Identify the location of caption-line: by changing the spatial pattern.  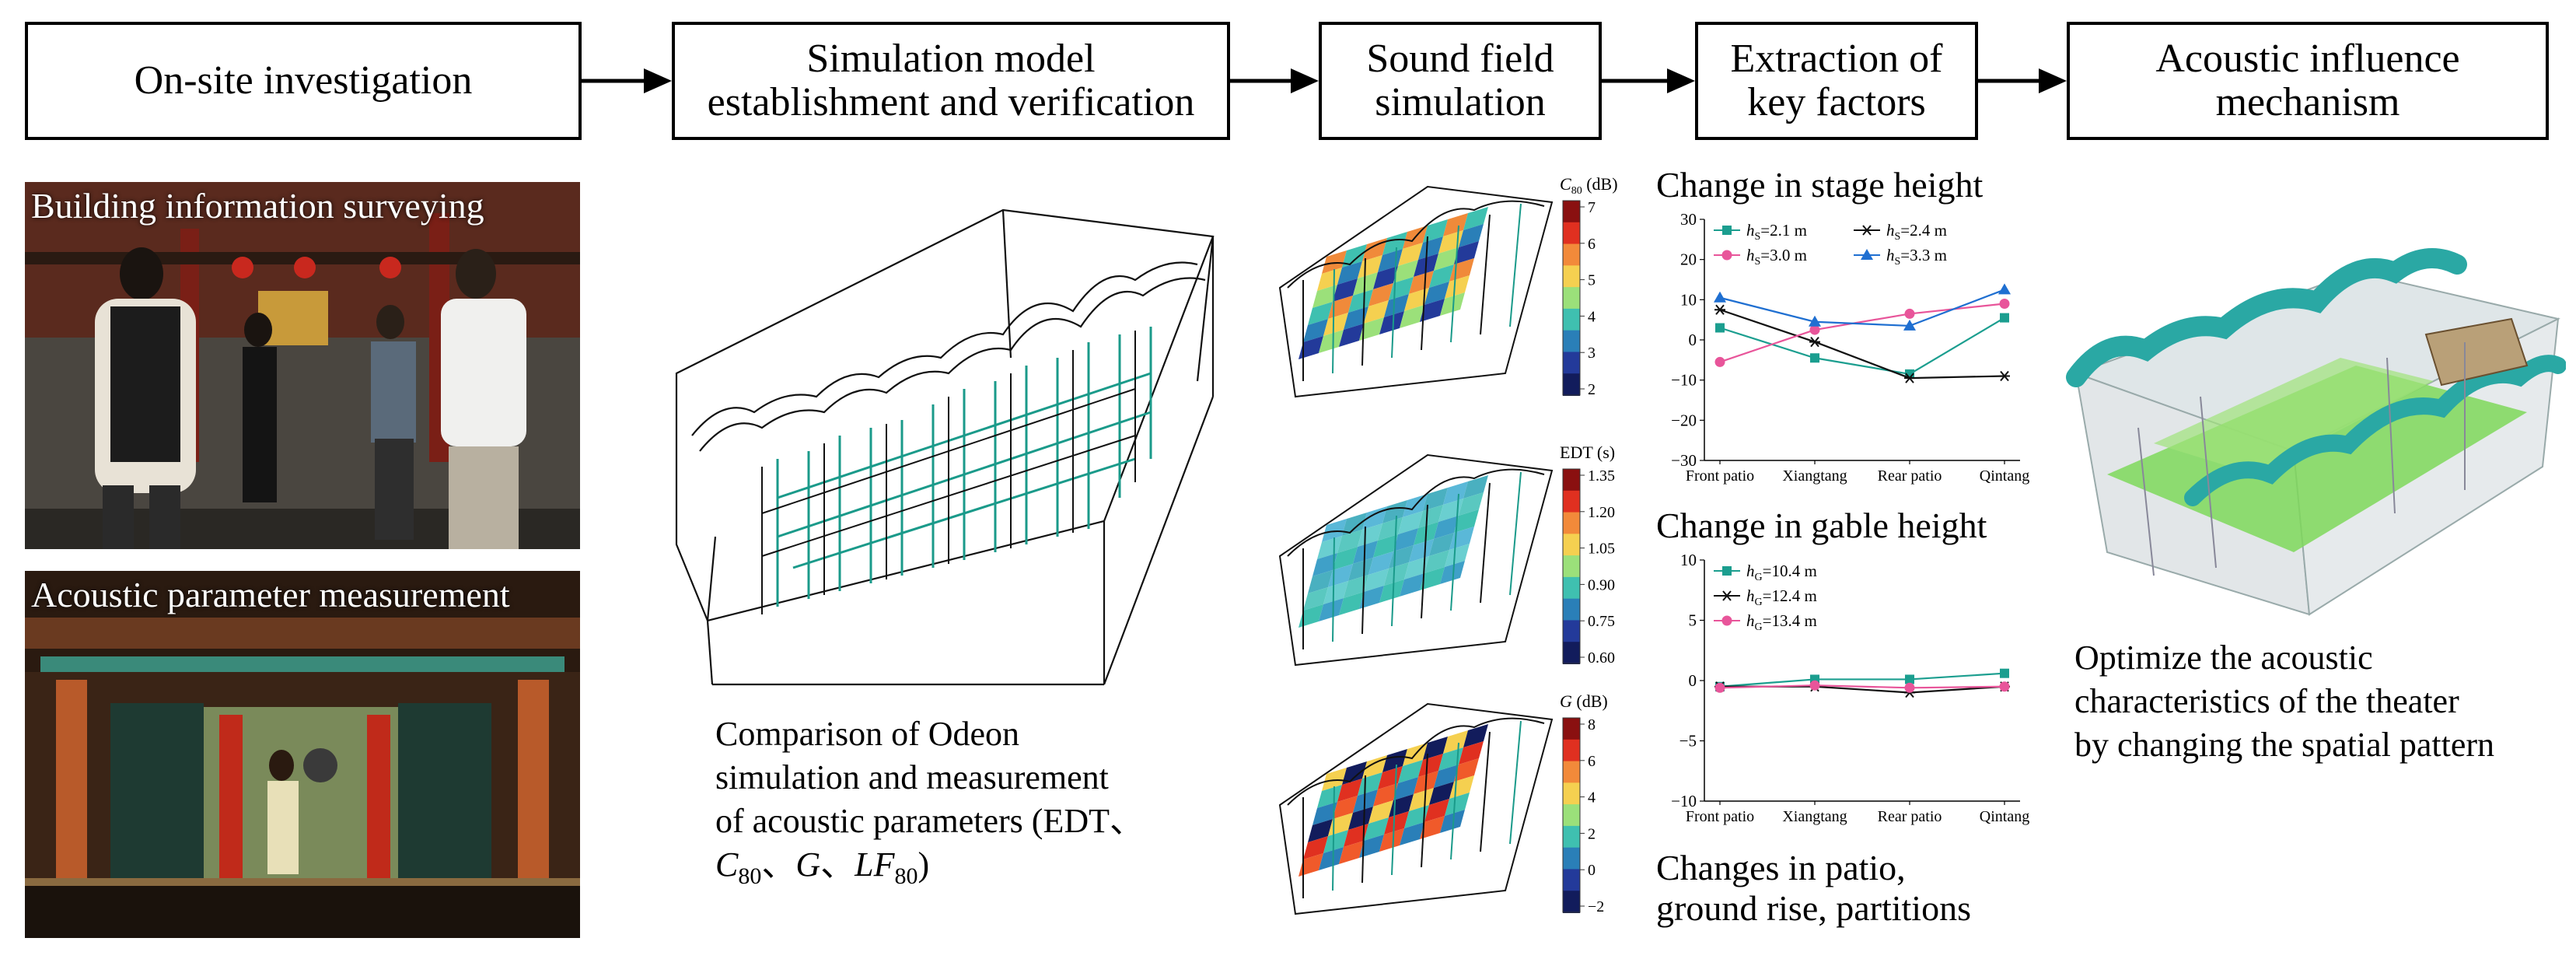
(2284, 745).